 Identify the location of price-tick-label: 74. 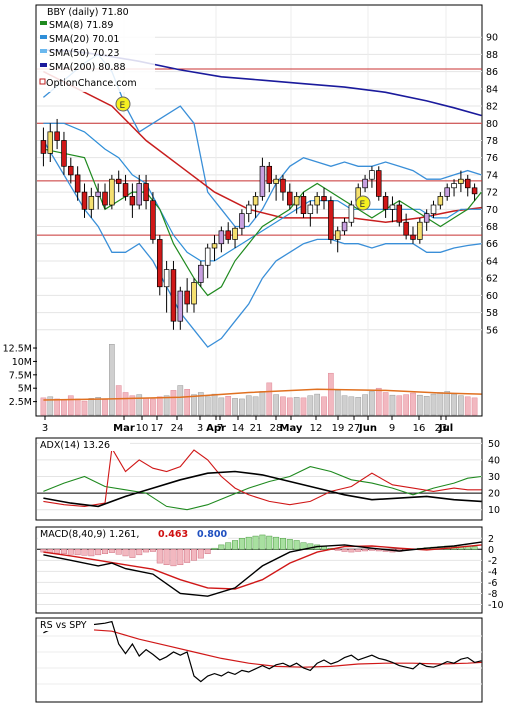
(492, 175).